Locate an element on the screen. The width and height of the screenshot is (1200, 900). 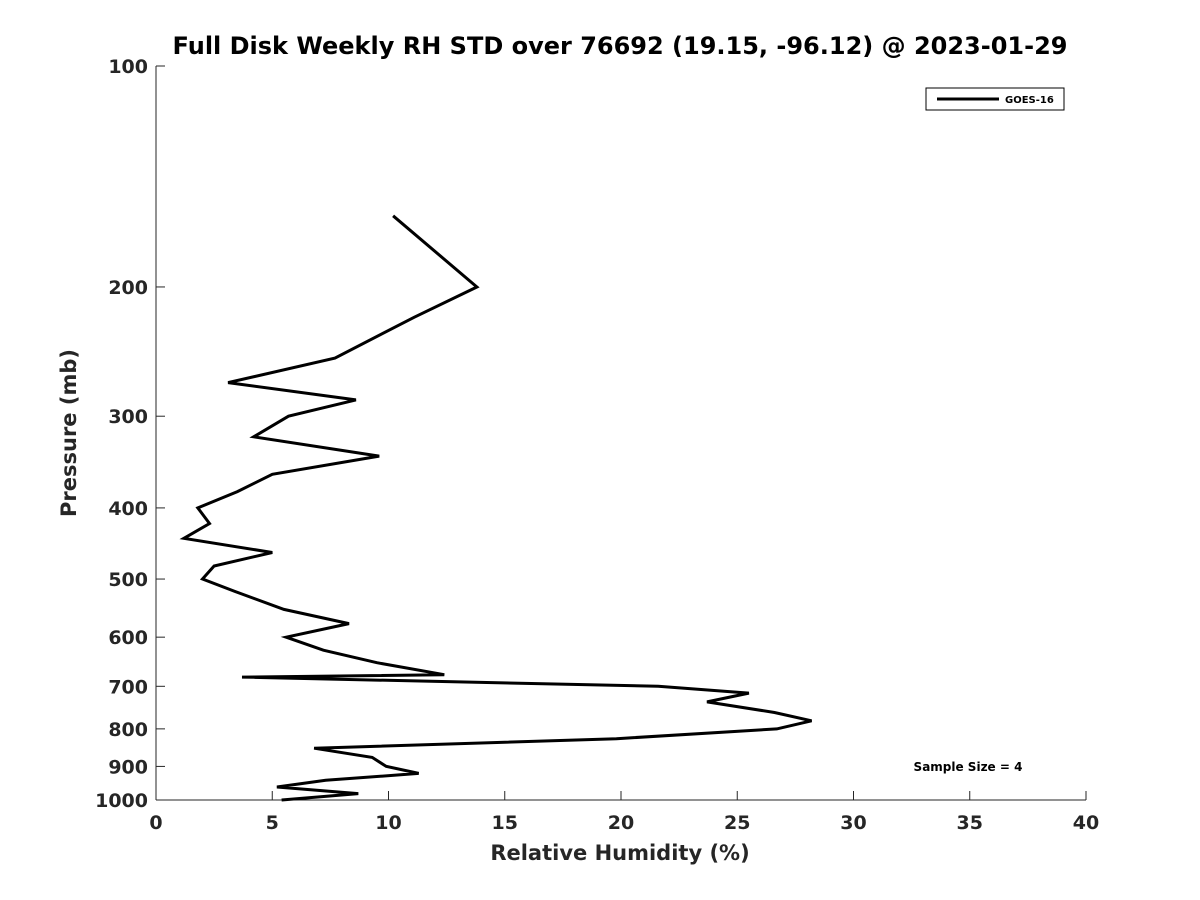
y-axis-label: Pressure (mb) is located at coordinates (69, 433).